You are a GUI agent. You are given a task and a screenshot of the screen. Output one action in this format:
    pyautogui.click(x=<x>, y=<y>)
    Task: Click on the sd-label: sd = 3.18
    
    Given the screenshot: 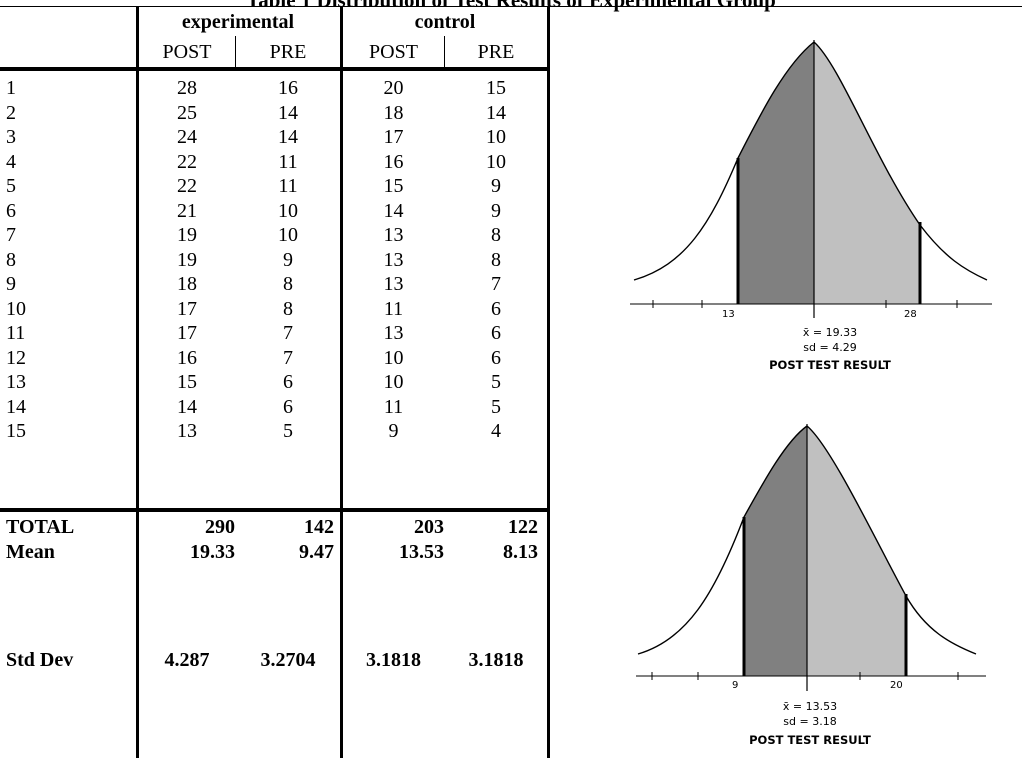 What is the action you would take?
    pyautogui.click(x=810, y=721)
    